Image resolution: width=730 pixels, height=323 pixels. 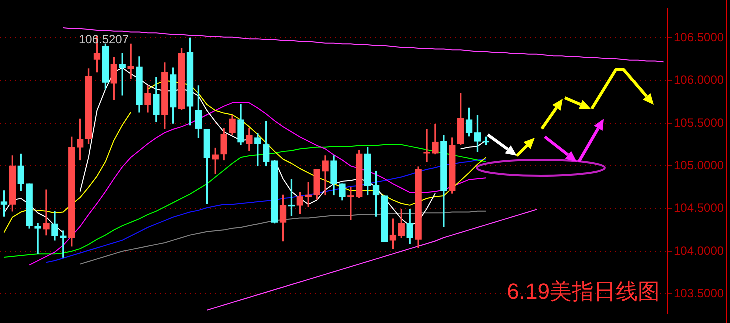 I want to click on y-tick-label: 105.5000, so click(x=699, y=123).